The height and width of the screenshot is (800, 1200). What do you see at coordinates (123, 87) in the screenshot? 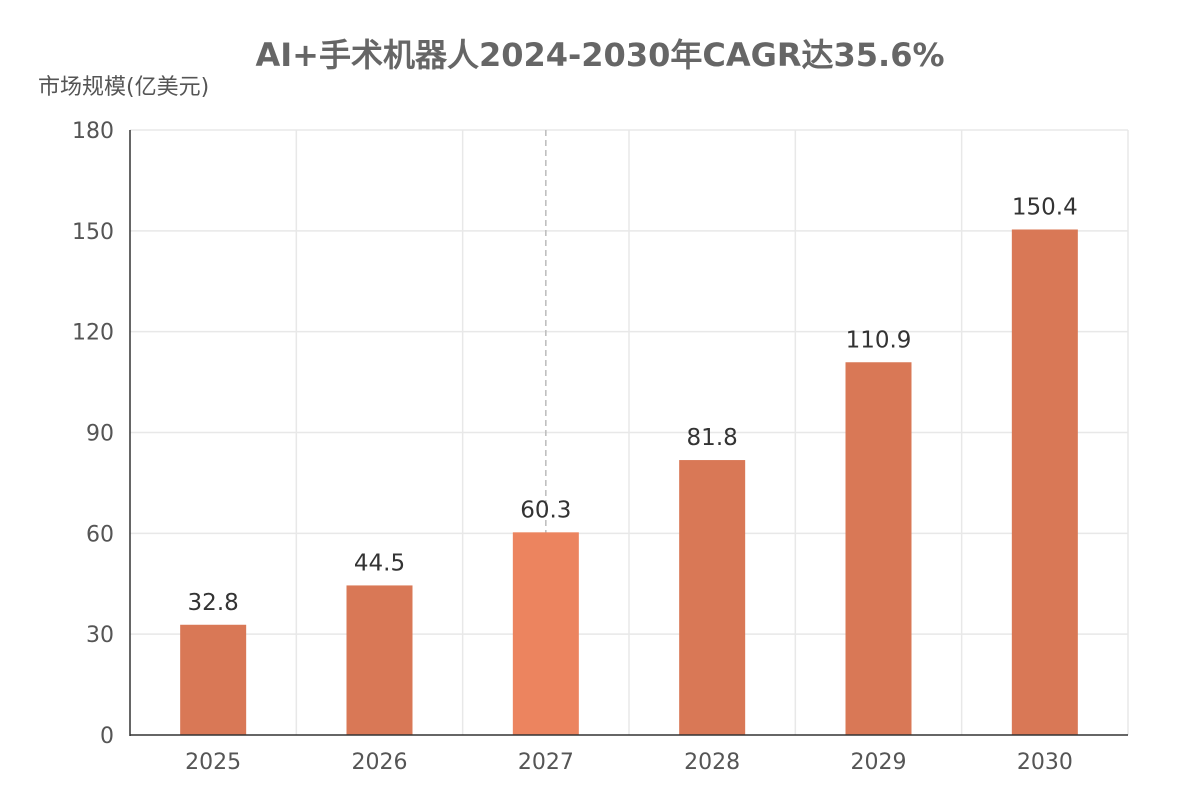
I see `y-axis-label: 市场规模(亿美元)` at bounding box center [123, 87].